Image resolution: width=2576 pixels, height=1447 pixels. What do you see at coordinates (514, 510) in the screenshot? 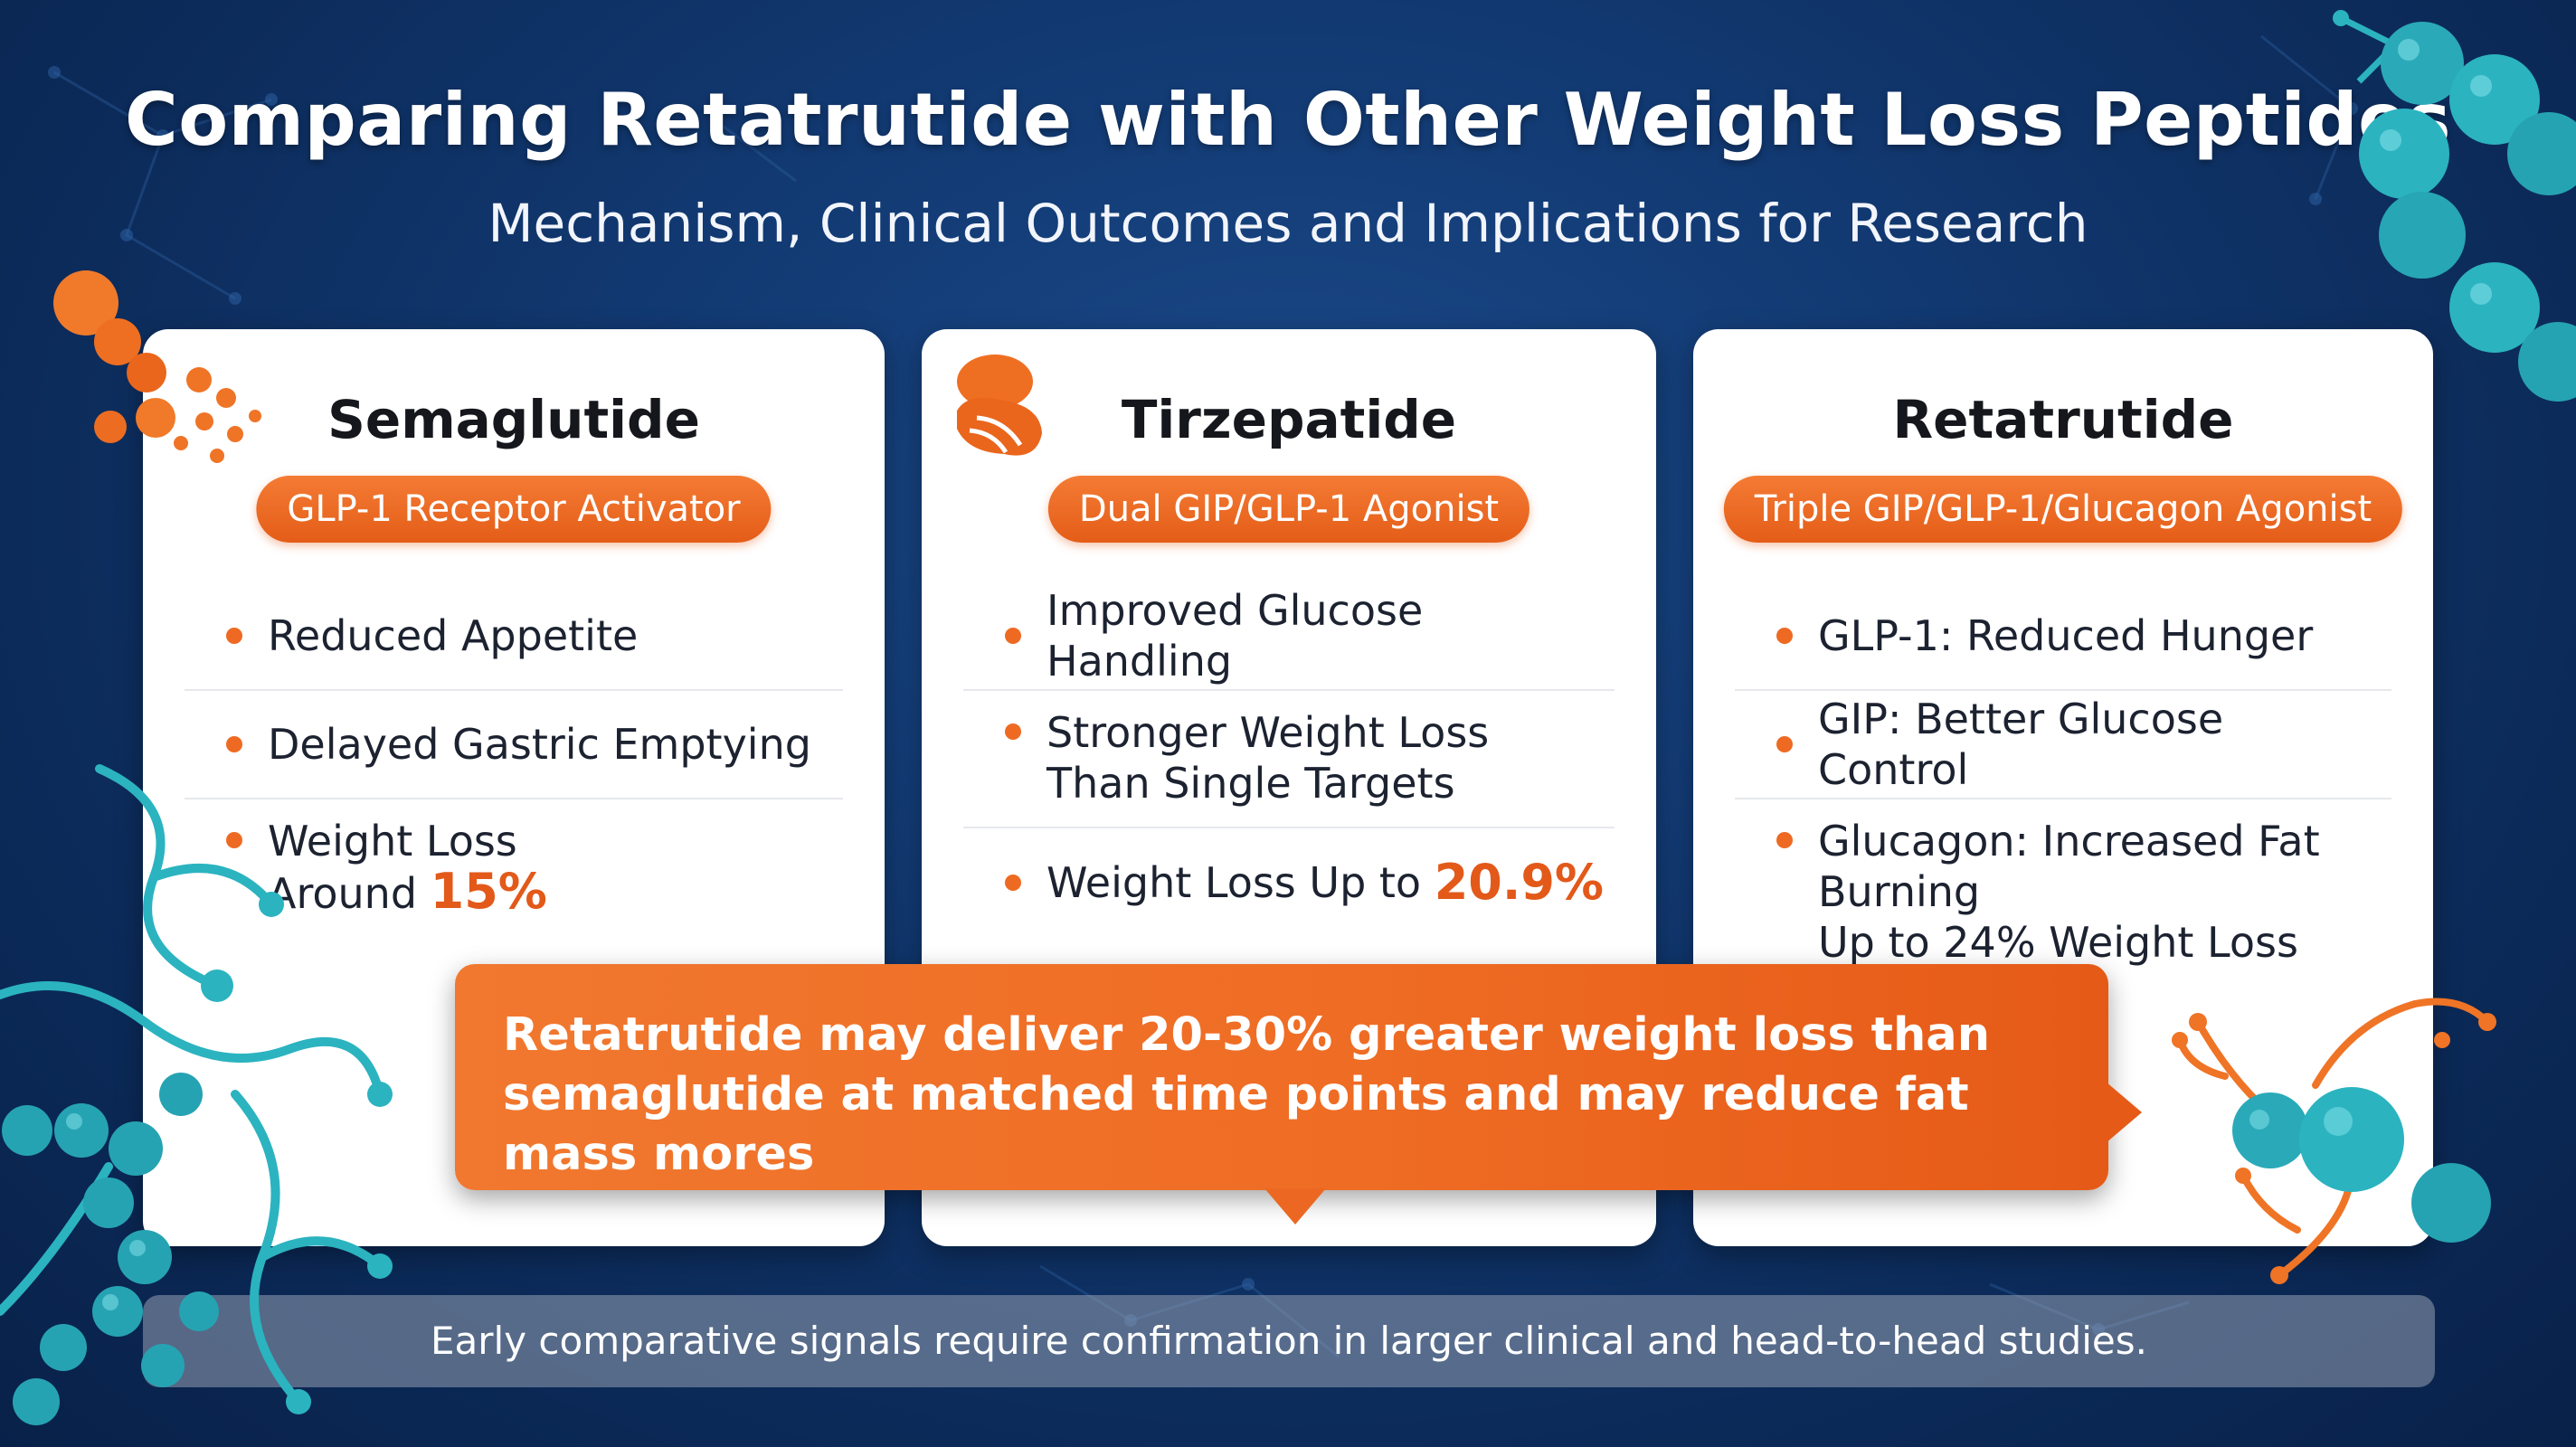
I see `mechanism-badge: GLP-1 Receptor Activator` at bounding box center [514, 510].